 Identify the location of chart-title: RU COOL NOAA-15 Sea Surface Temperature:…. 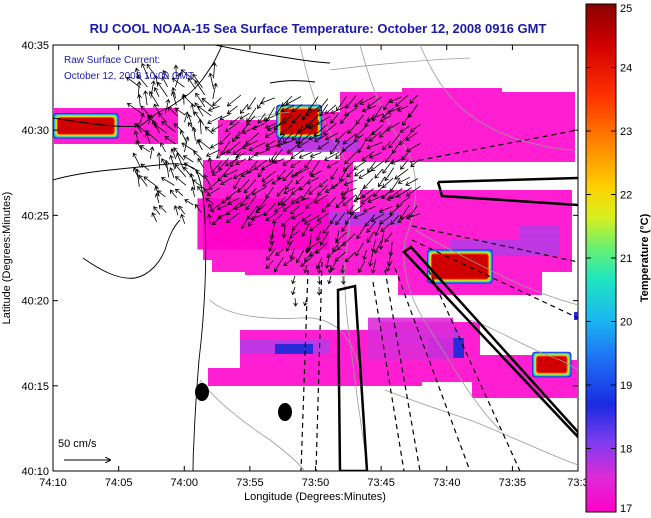
(318, 28).